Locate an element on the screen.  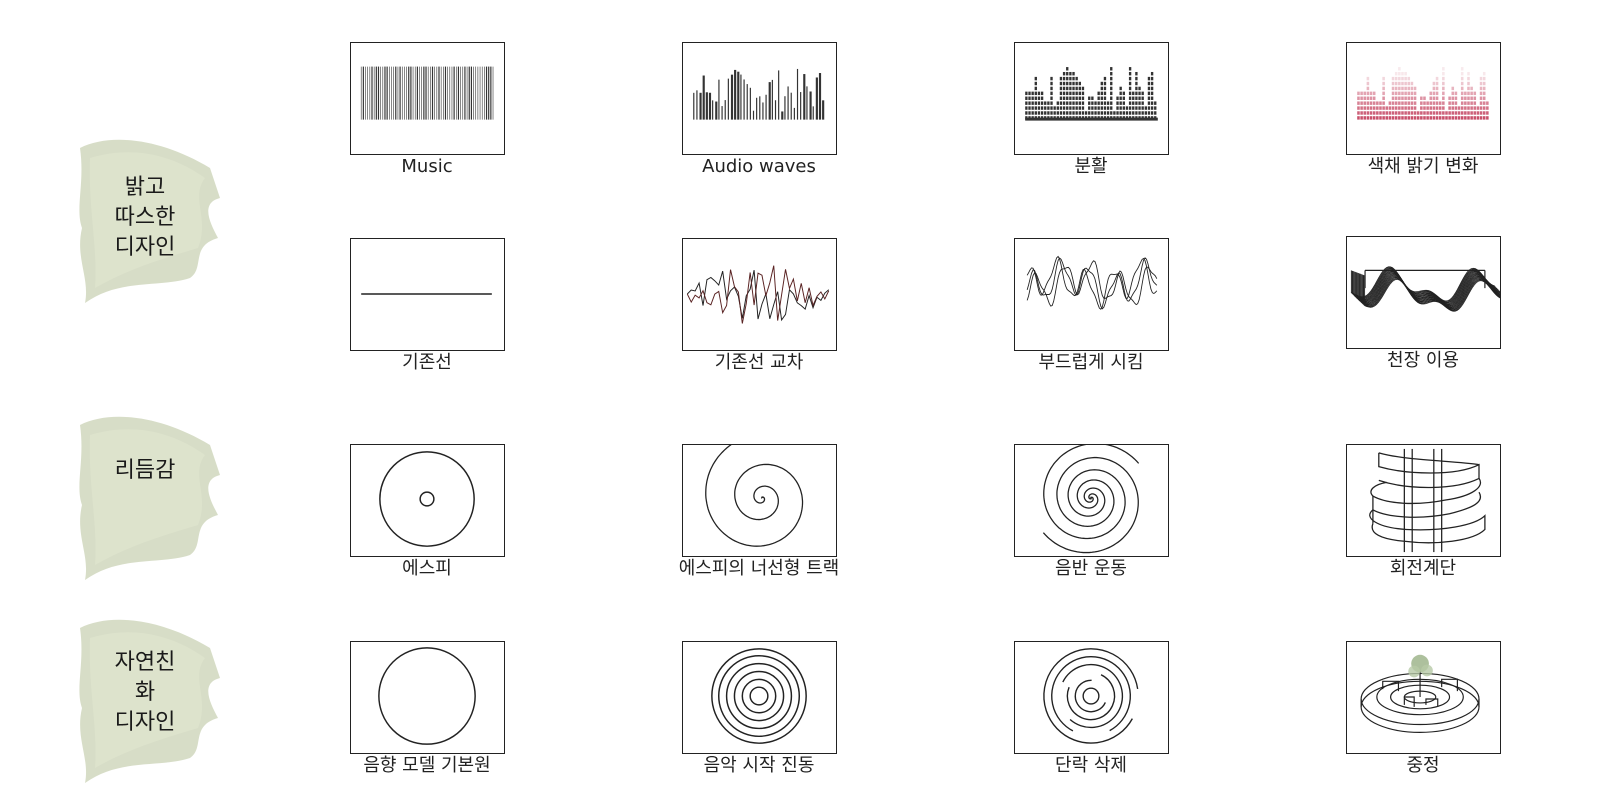
tile-smoothed: 부드럽게 시킴 is located at coordinates (1091, 306).